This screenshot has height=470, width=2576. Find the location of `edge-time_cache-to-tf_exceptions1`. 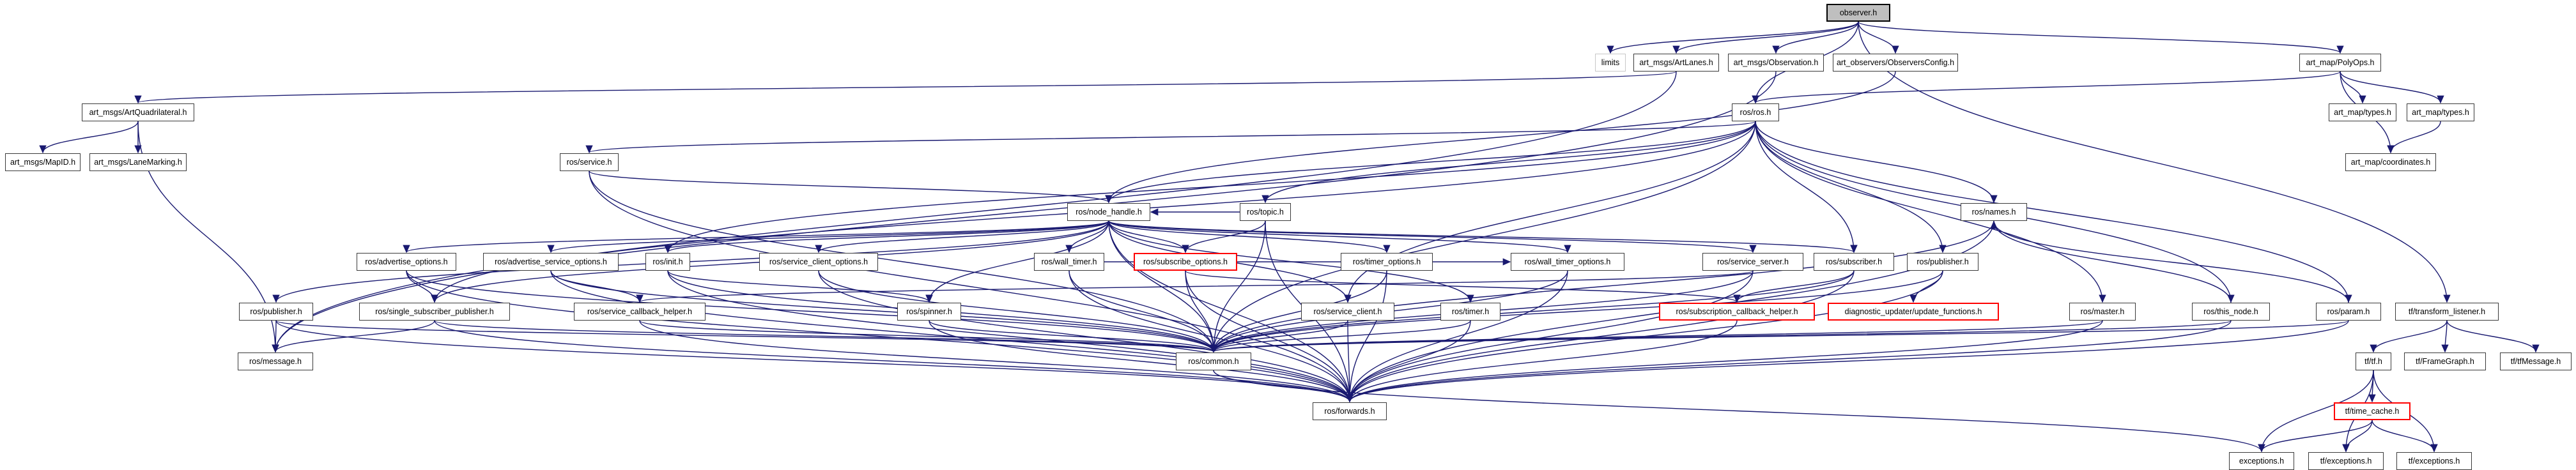

edge-time_cache-to-tf_exceptions1 is located at coordinates (2357, 437).